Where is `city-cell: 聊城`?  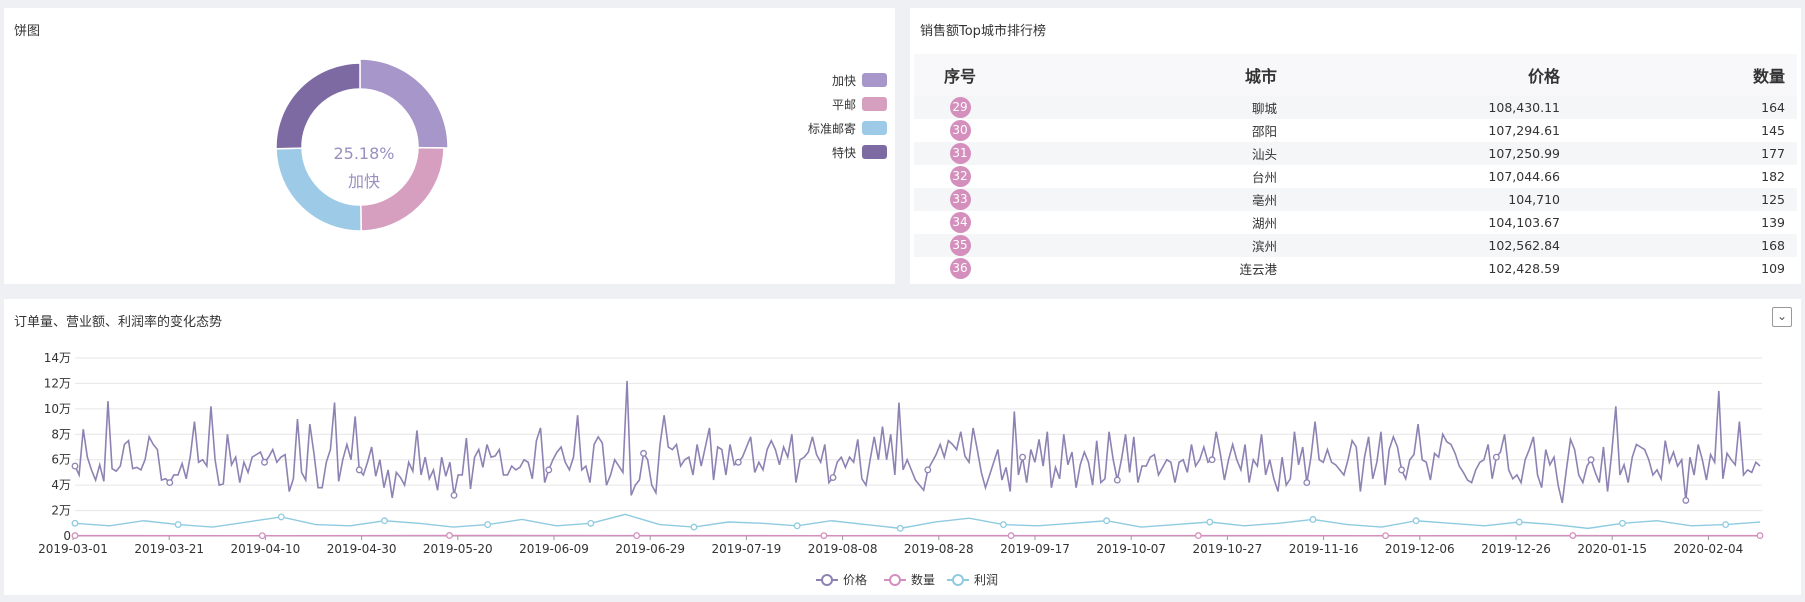
city-cell: 聊城 is located at coordinates (1150, 107).